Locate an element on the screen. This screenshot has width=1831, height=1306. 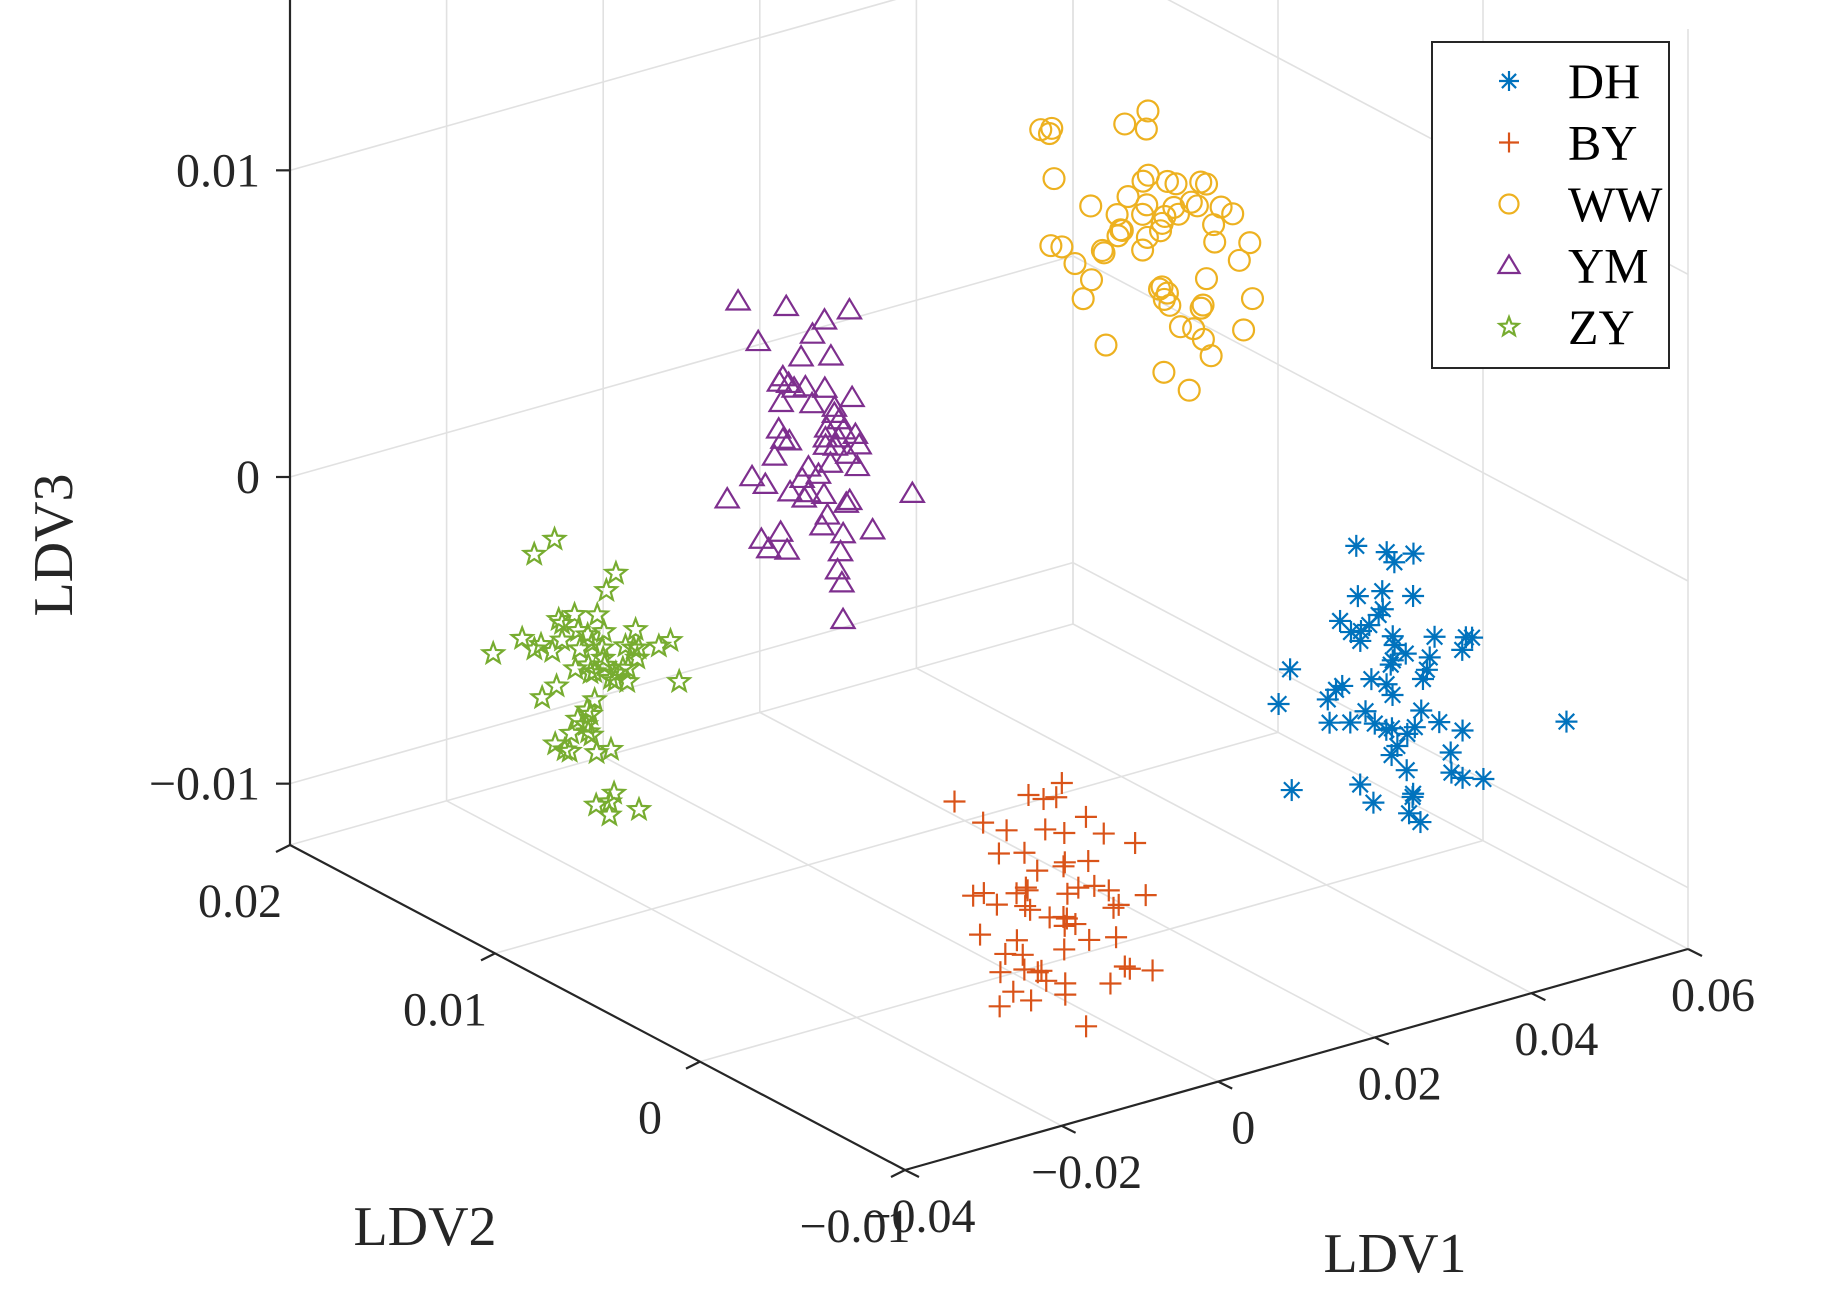
z-axis-title: LDV3 is located at coordinates (54, 544).